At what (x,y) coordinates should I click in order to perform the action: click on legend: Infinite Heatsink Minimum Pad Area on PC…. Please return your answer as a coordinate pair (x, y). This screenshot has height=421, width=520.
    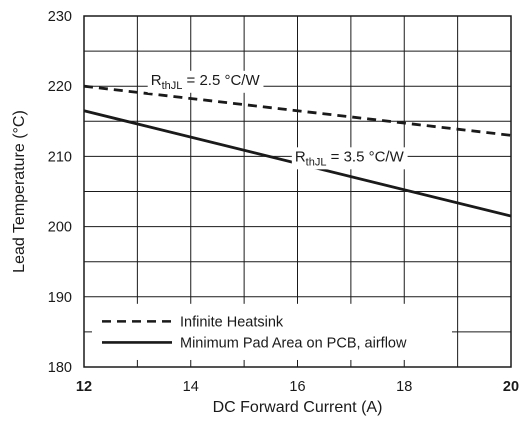
    Looking at the image, I should click on (272, 331).